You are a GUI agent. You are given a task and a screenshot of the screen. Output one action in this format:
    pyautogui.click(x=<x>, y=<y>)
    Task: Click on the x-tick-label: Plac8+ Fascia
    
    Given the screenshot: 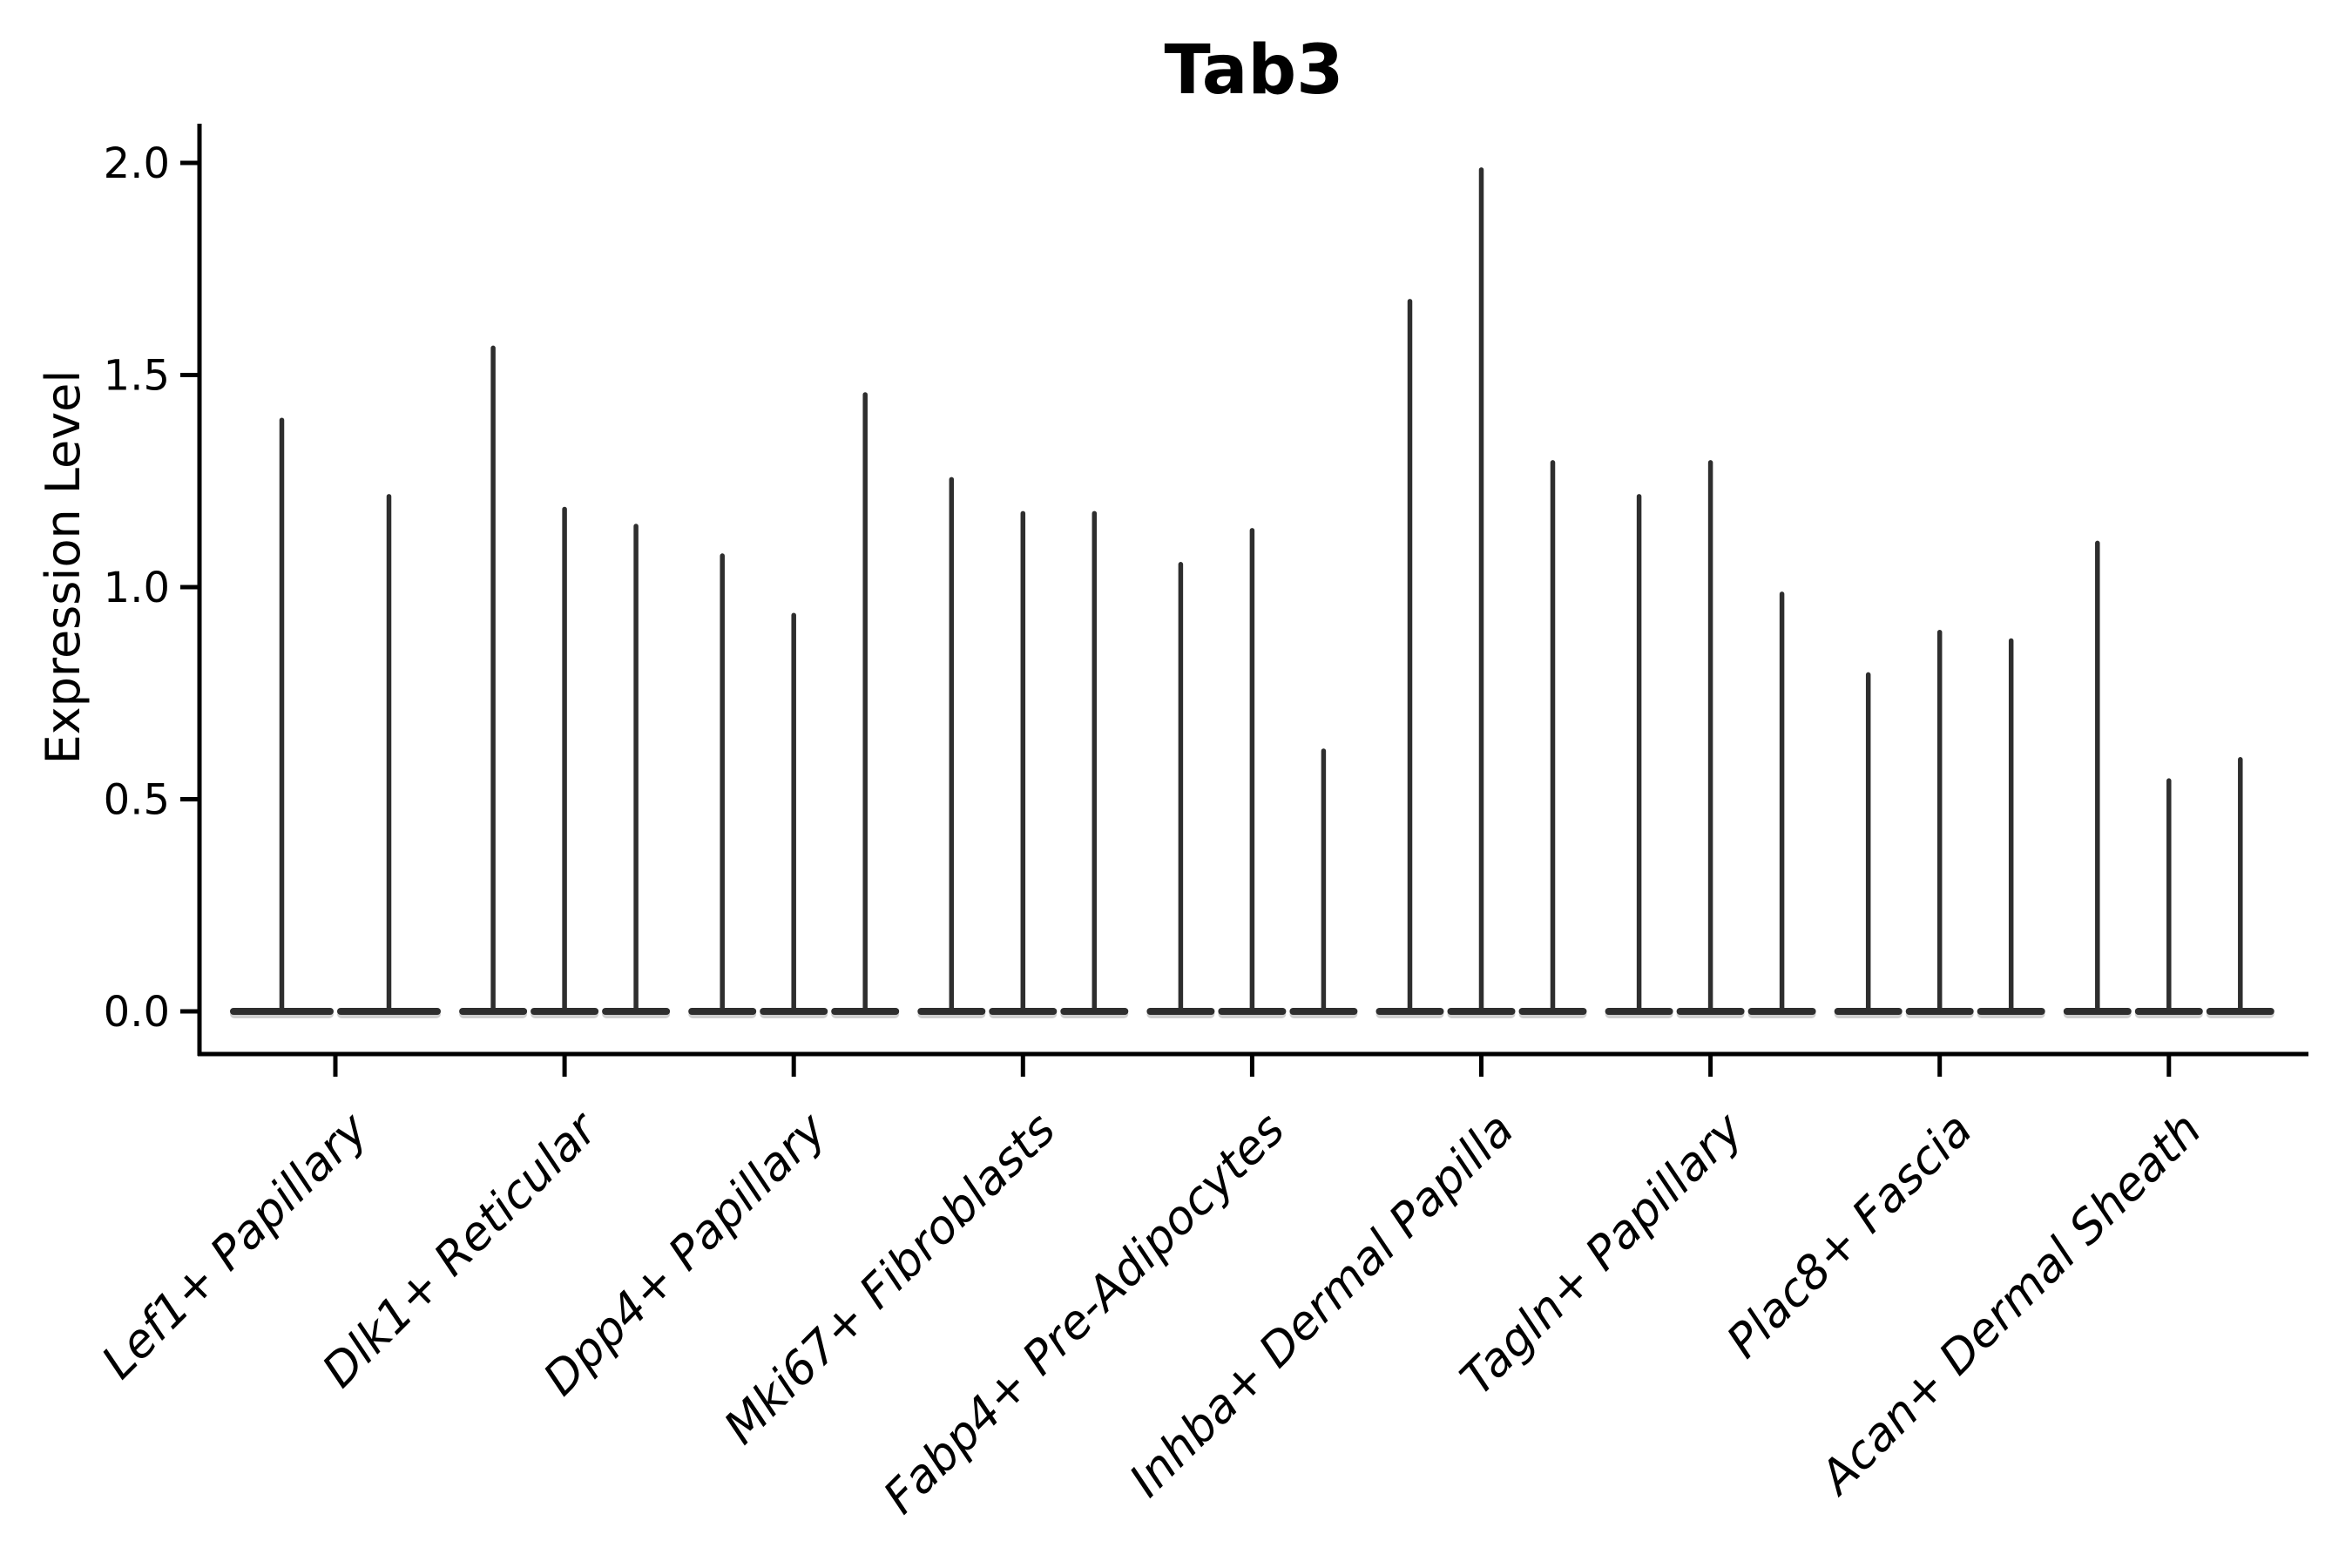 What is the action you would take?
    pyautogui.click(x=1850, y=1236)
    